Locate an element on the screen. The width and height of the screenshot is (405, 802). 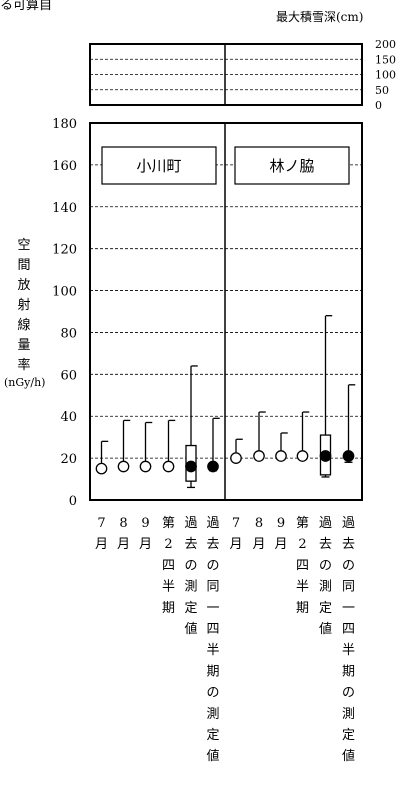
y-axis-unit: (nGy/h) is located at coordinates (25, 382).